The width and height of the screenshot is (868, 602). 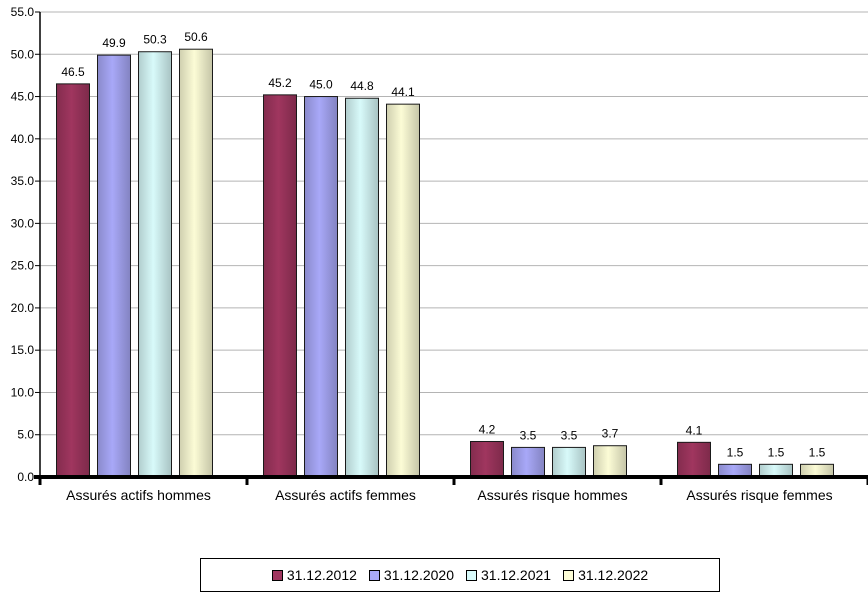 What do you see at coordinates (460, 575) in the screenshot?
I see `legend: 31.12.2012 31.12.2020 31.12.2021 31.12.2022` at bounding box center [460, 575].